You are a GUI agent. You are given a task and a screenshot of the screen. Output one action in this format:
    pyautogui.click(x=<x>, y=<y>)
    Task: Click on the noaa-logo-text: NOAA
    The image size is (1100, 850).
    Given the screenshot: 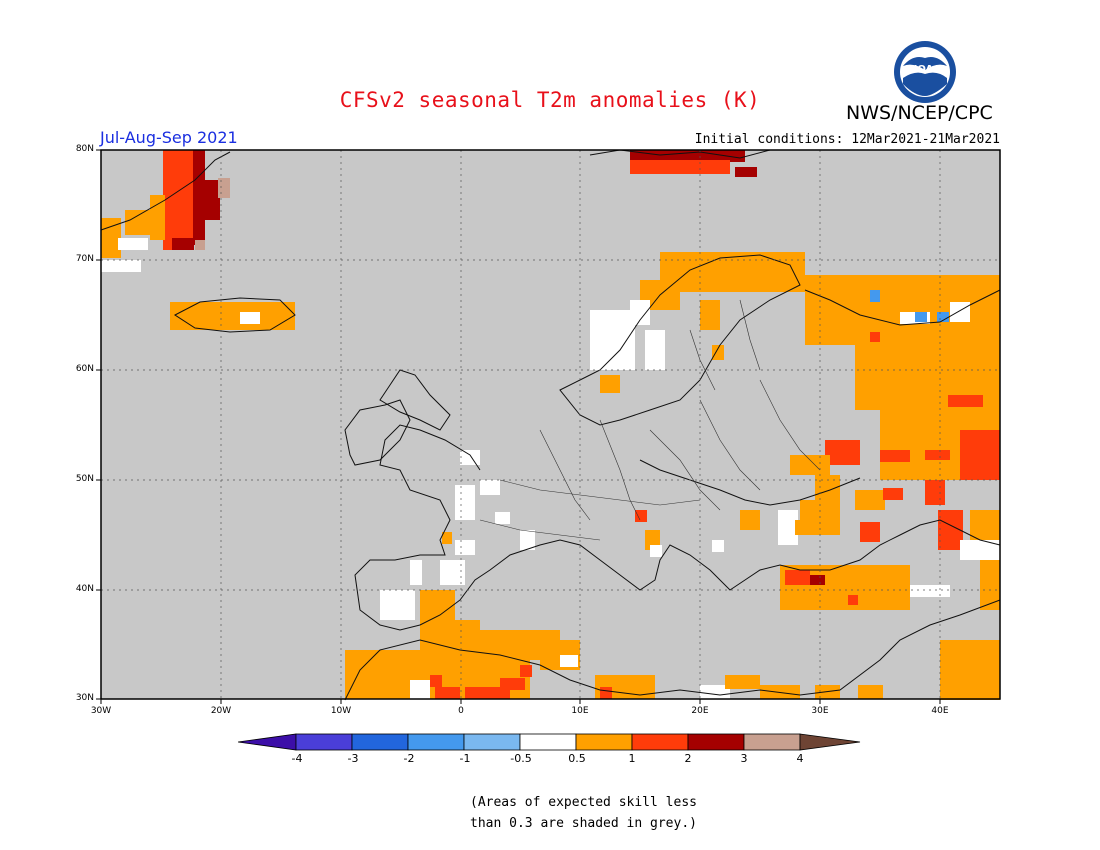 What is the action you would take?
    pyautogui.click(x=925, y=69)
    